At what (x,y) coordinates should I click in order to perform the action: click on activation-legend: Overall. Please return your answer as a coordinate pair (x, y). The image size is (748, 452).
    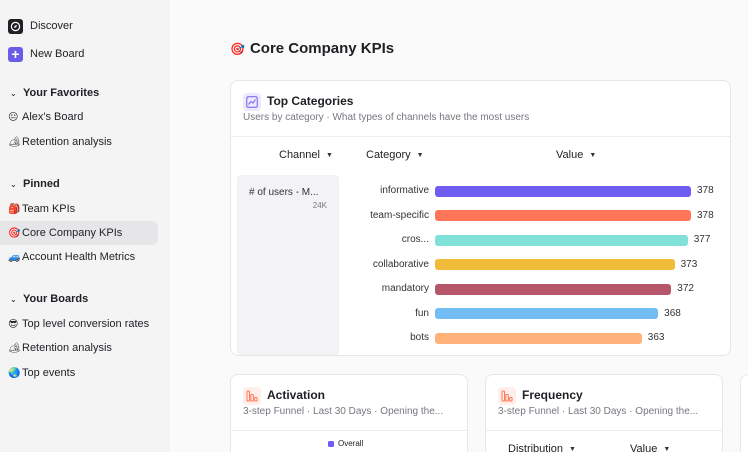
    Looking at the image, I should click on (345, 443).